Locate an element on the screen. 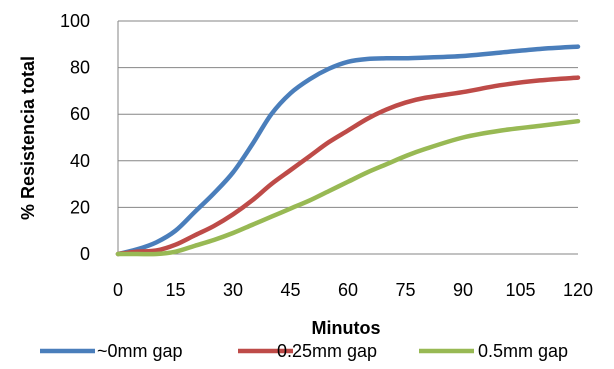 Image resolution: width=614 pixels, height=369 pixels. x-tick-label: 30 is located at coordinates (233, 290).